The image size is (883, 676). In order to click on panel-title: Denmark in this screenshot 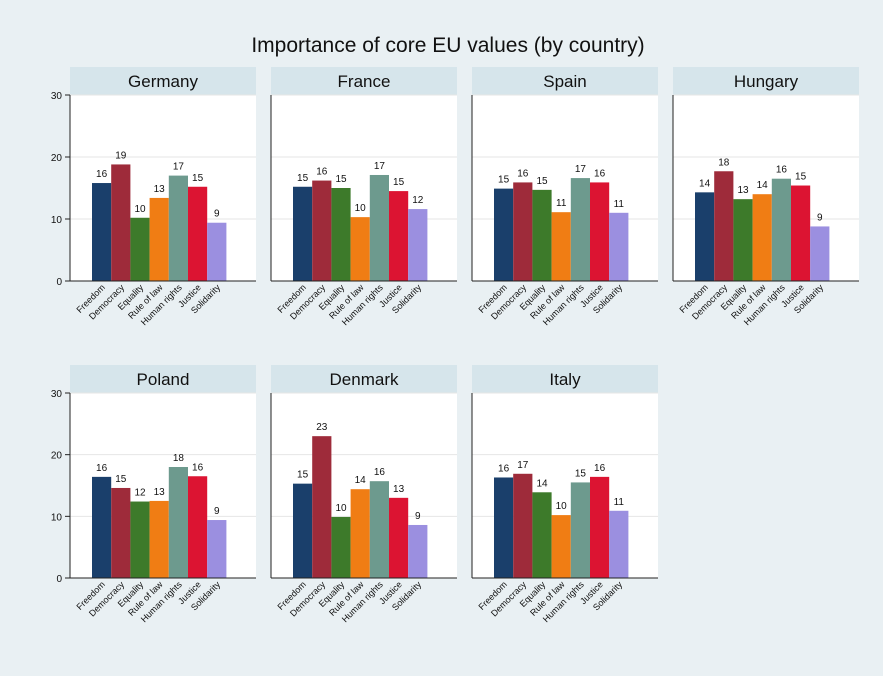, I will do `click(364, 379)`.